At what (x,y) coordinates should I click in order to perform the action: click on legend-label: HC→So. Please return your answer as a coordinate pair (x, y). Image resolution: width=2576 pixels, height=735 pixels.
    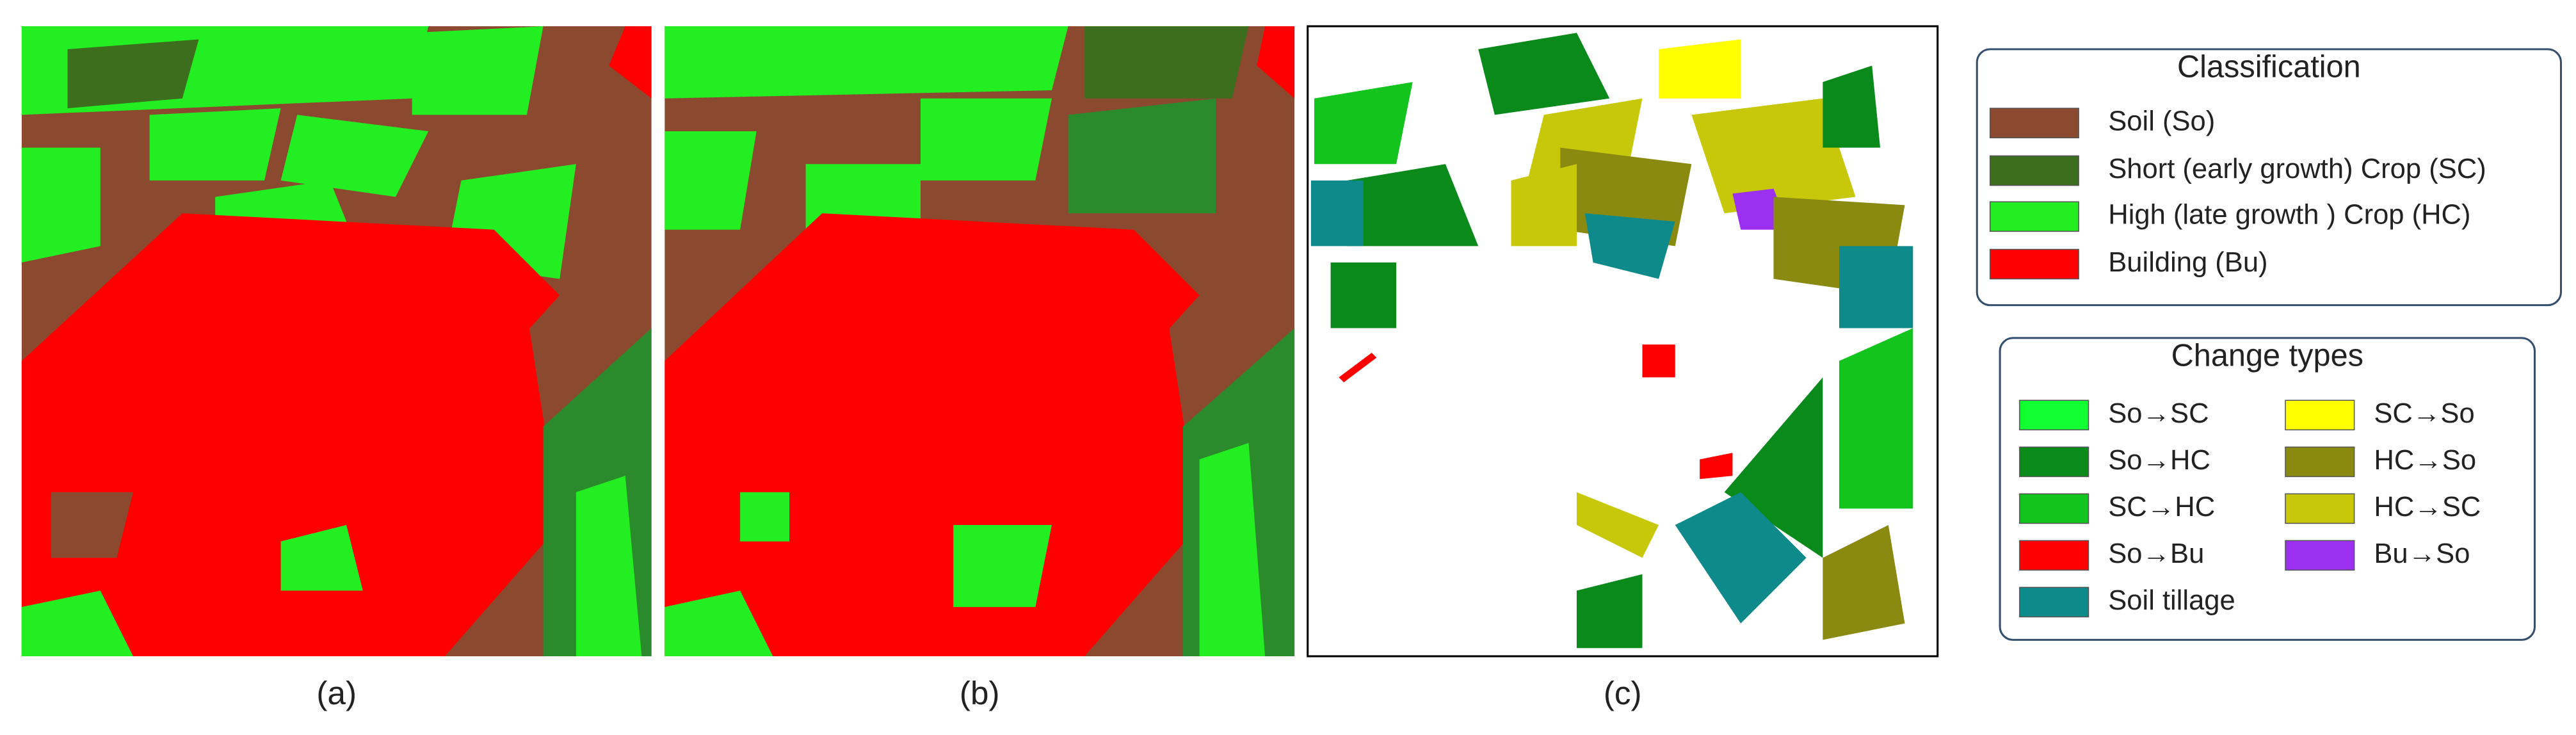
    Looking at the image, I should click on (2425, 460).